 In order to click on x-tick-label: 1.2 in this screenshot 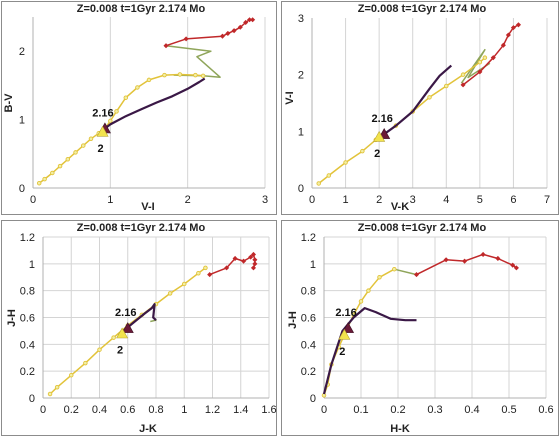, I will do `click(212, 410)`.